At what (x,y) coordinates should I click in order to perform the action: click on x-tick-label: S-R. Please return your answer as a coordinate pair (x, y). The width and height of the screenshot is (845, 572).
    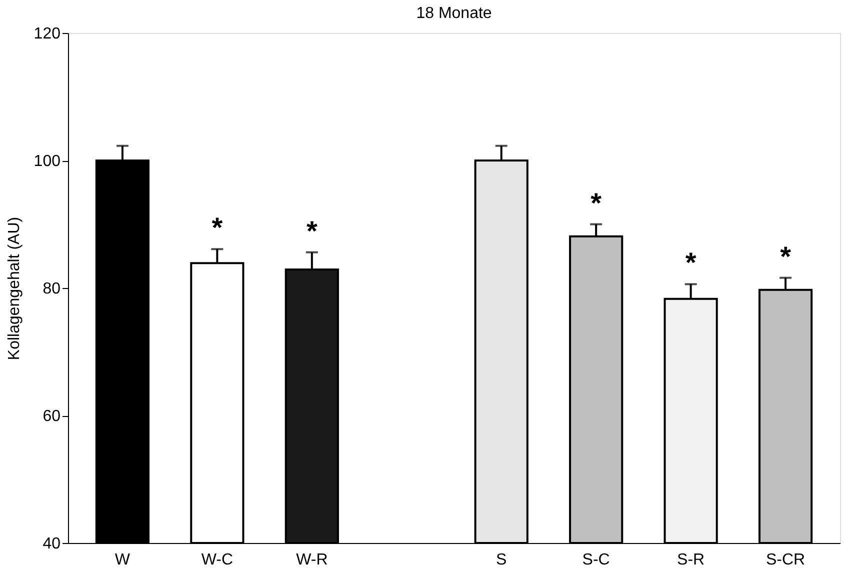
    Looking at the image, I should click on (691, 560).